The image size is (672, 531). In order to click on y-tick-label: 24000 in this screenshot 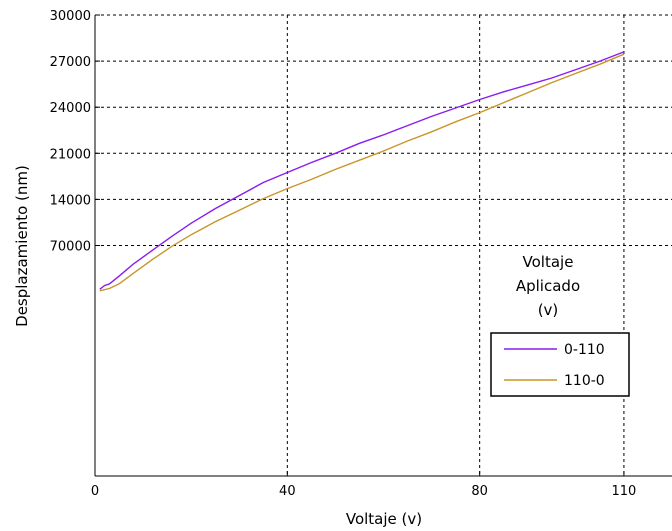, I will do `click(70, 108)`.